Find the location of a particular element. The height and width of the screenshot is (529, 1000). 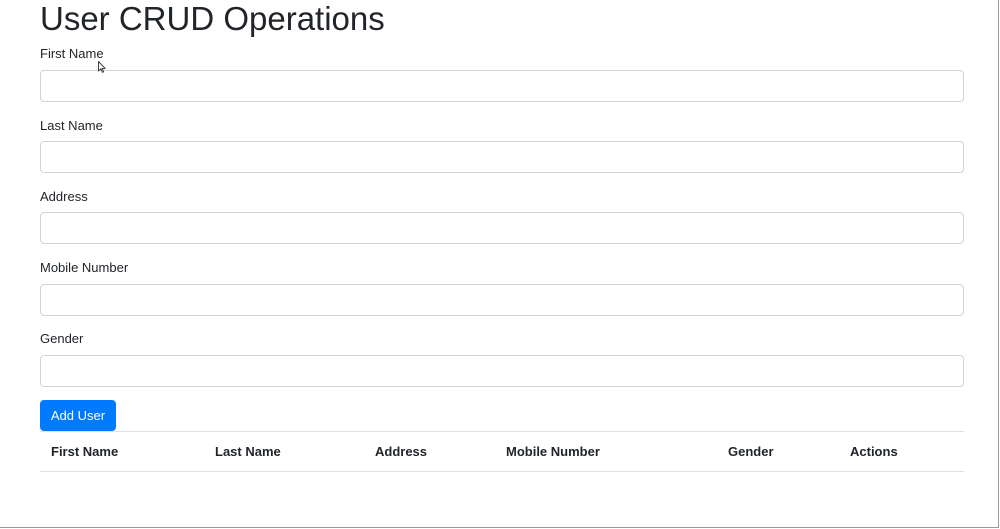

last-name-label: Last Name is located at coordinates (71, 125).